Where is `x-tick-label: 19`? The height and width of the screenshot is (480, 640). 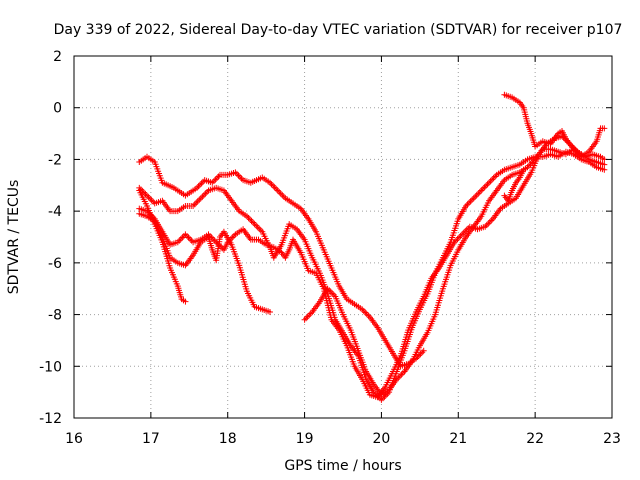
x-tick-label: 19 is located at coordinates (305, 439).